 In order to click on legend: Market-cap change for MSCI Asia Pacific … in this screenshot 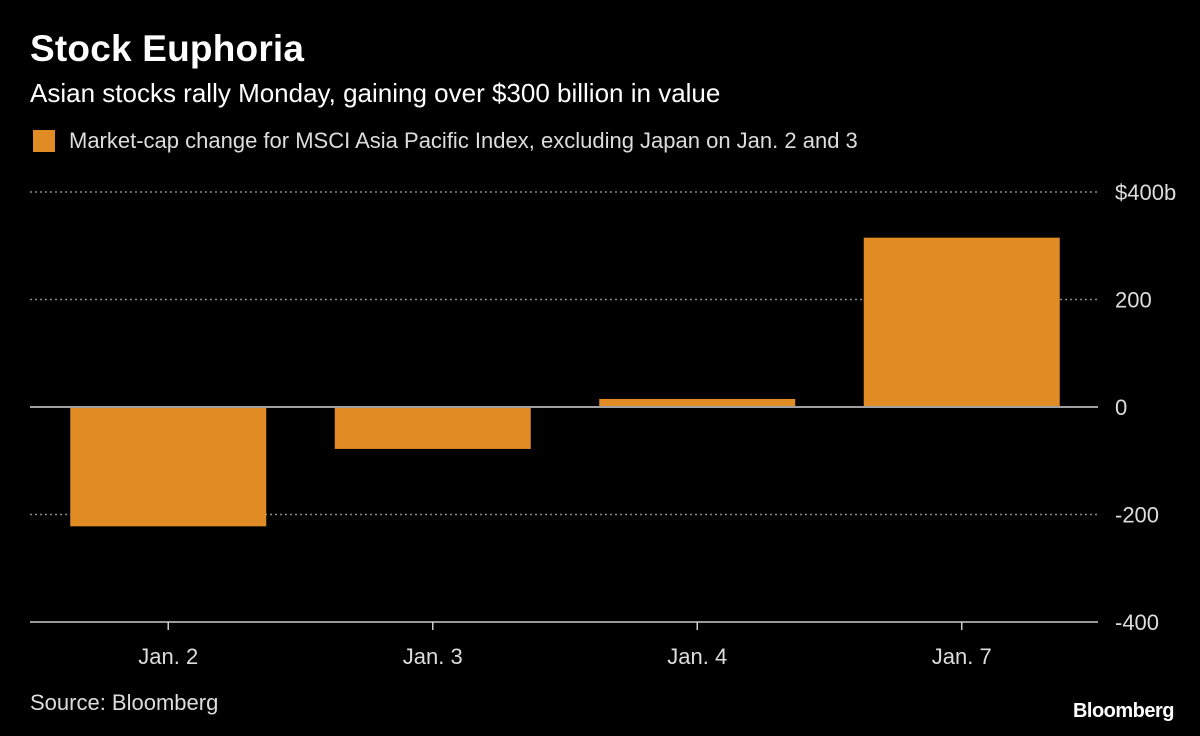, I will do `click(445, 141)`.